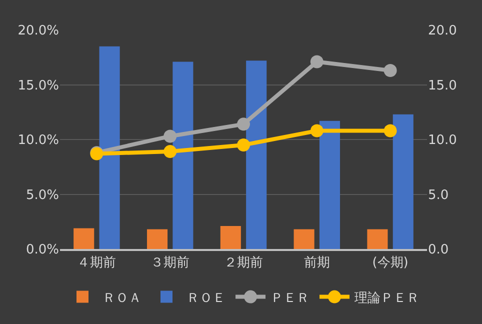 This screenshot has width=482, height=324. I want to click on y-tick-label: 0.0%, so click(42, 250).